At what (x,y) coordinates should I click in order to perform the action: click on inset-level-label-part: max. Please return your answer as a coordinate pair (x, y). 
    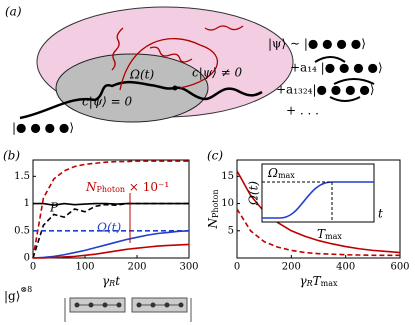
    Looking at the image, I should click on (286, 175).